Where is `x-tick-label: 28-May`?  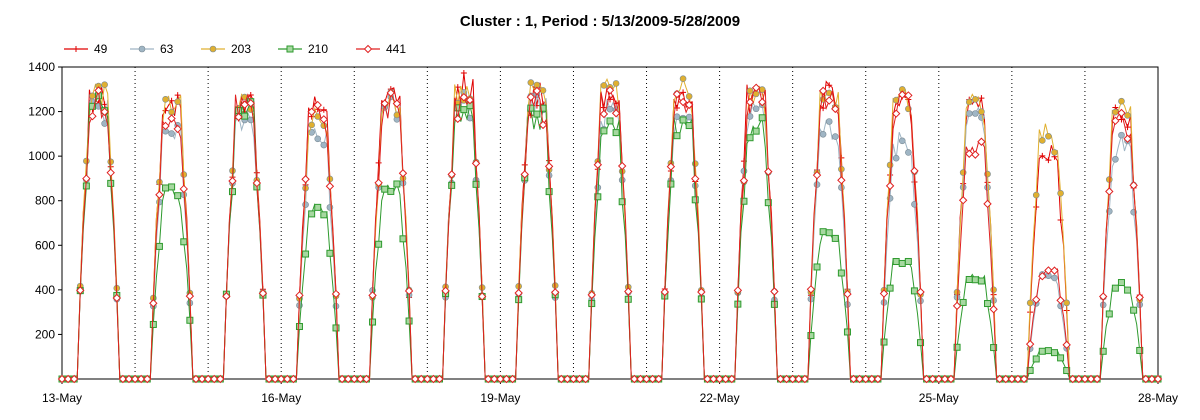
x-tick-label: 28-May is located at coordinates (1158, 398).